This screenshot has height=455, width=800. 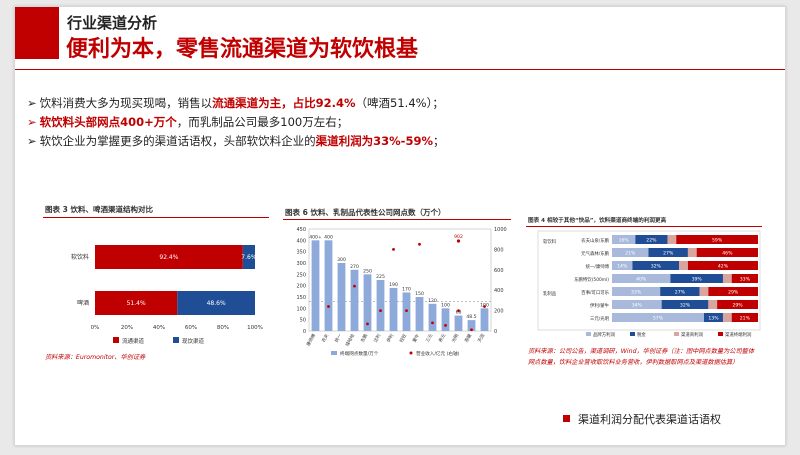 I want to click on fig4-category-label: 伊利/蒙牛, so click(x=600, y=305).